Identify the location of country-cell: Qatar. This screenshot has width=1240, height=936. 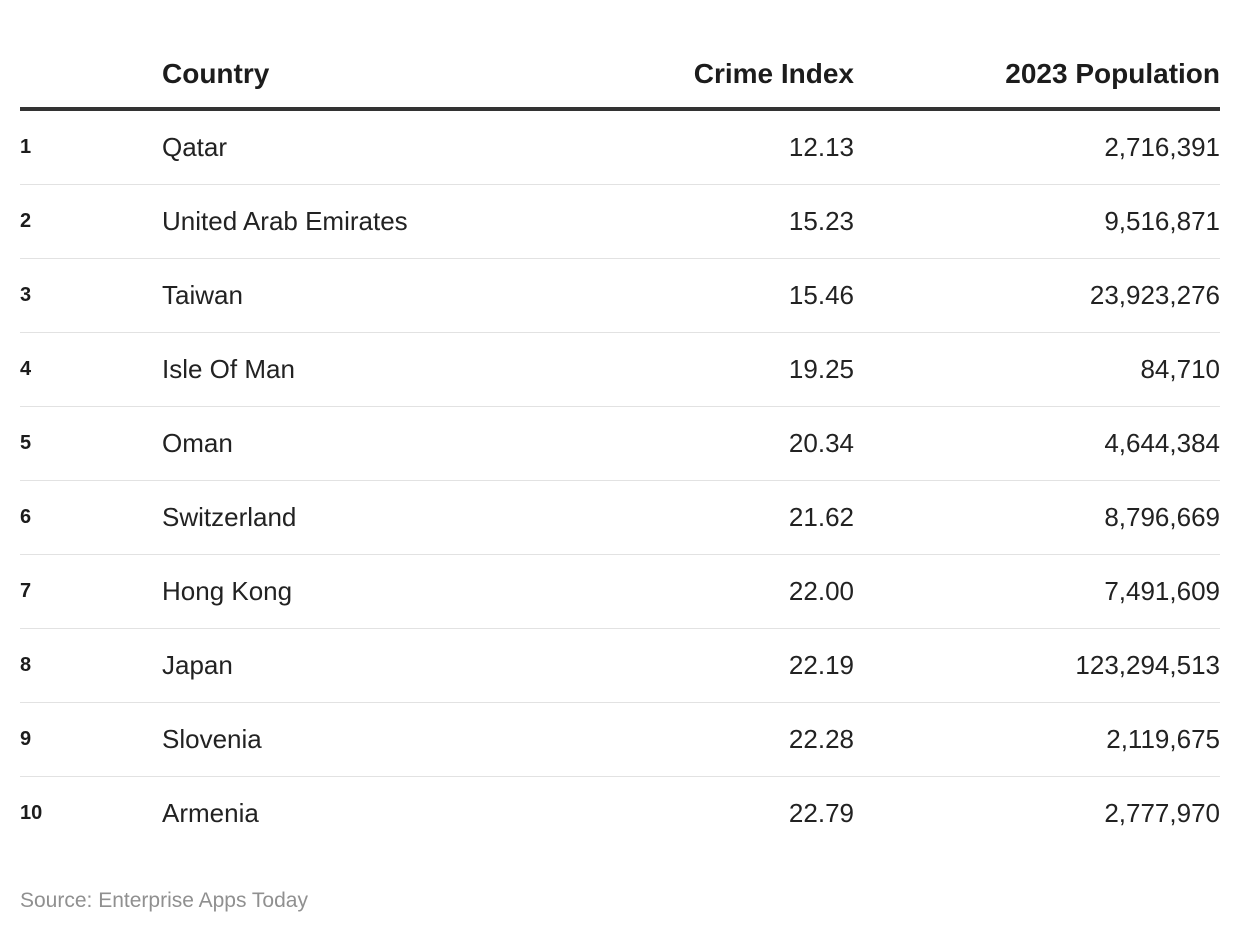
(372, 147).